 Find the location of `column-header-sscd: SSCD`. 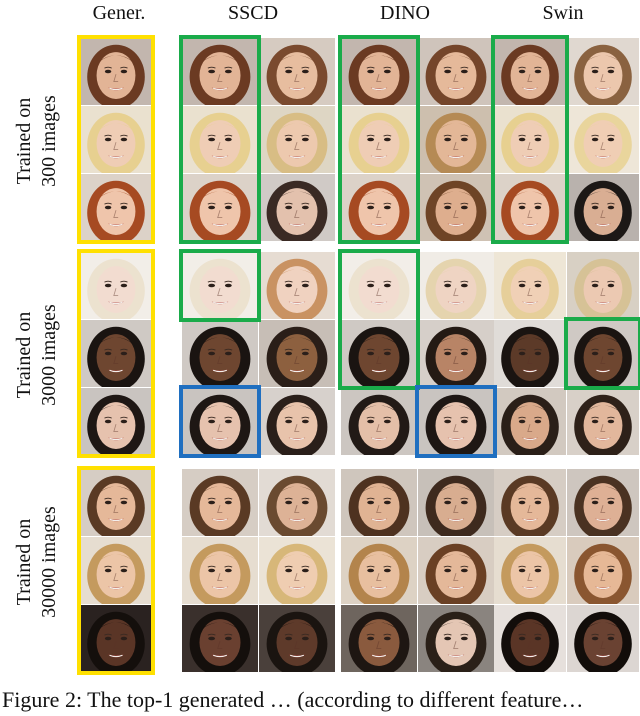

column-header-sscd: SSCD is located at coordinates (253, 13).